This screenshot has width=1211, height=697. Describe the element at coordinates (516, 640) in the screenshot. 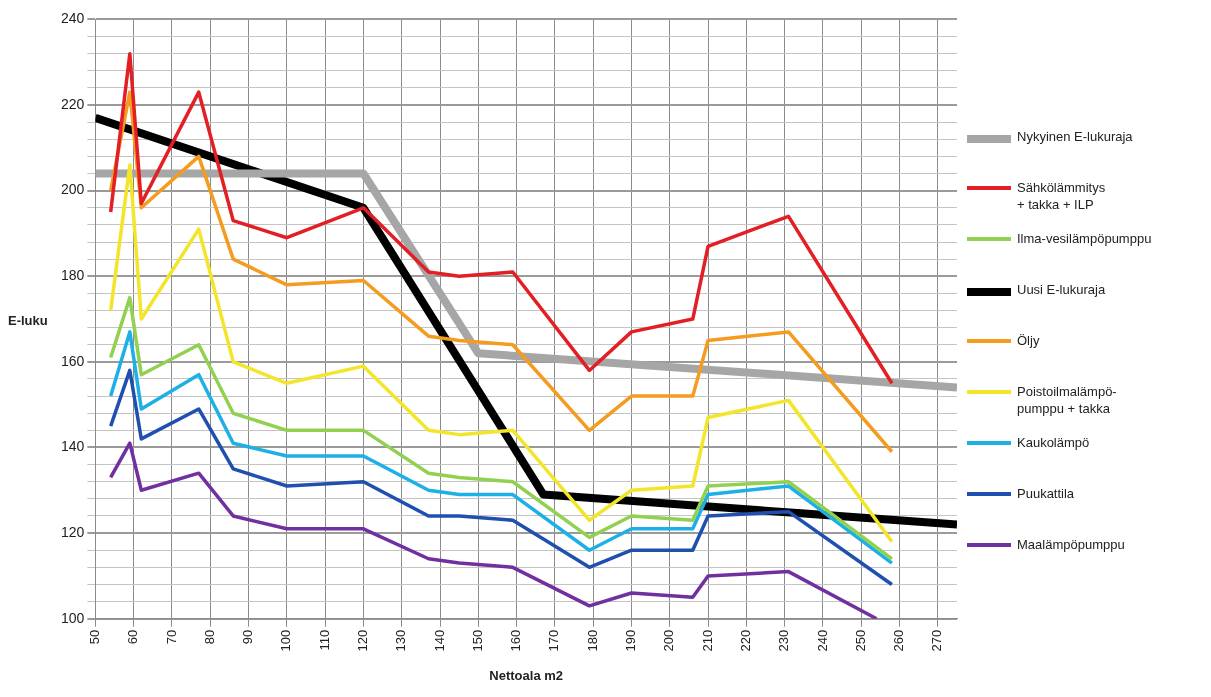

I see `x-tick-label: 160` at that location.